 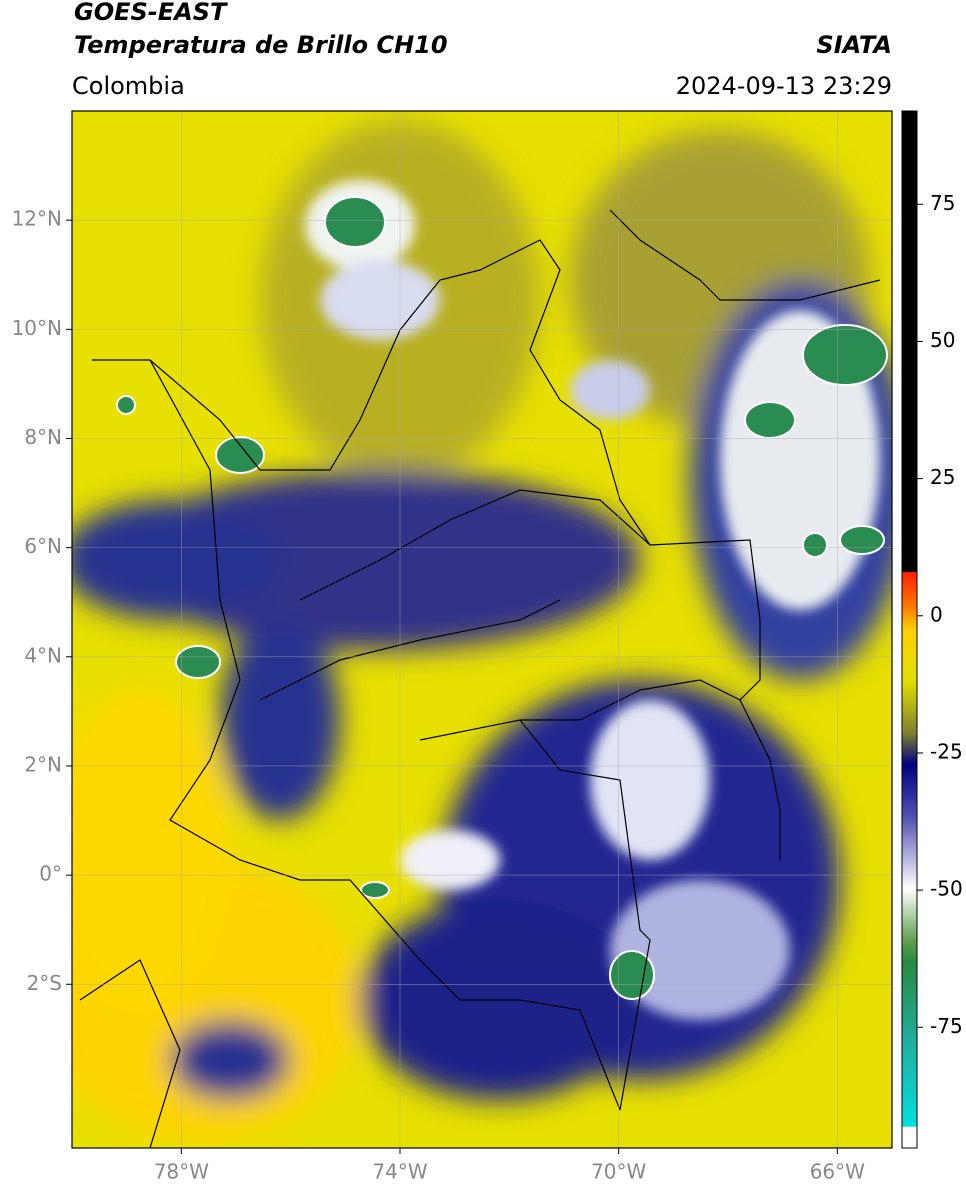 What do you see at coordinates (181, 1172) in the screenshot?
I see `x-tick-label: 78°W` at bounding box center [181, 1172].